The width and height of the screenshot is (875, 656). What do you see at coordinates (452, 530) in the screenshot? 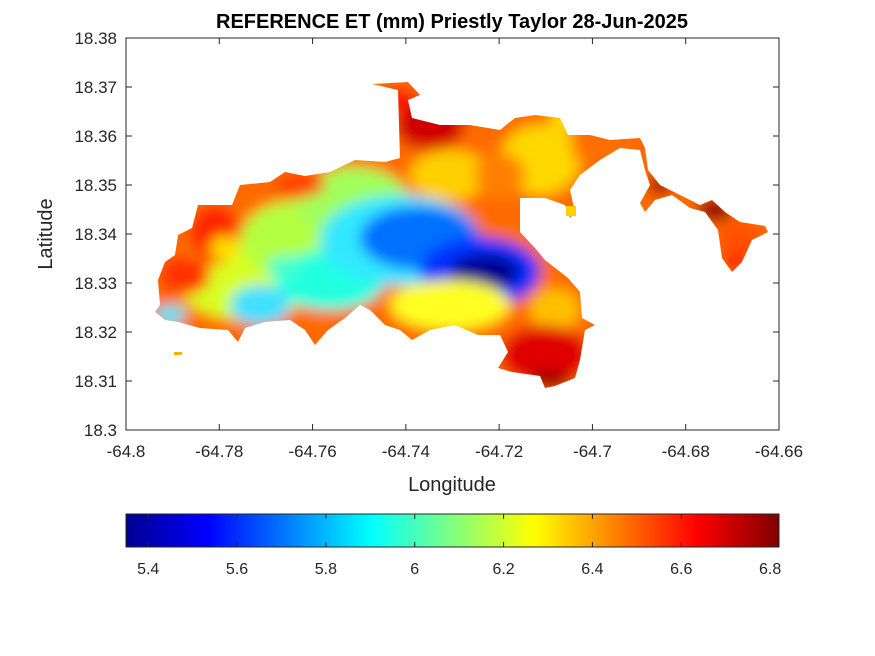
I see `colorbar` at bounding box center [452, 530].